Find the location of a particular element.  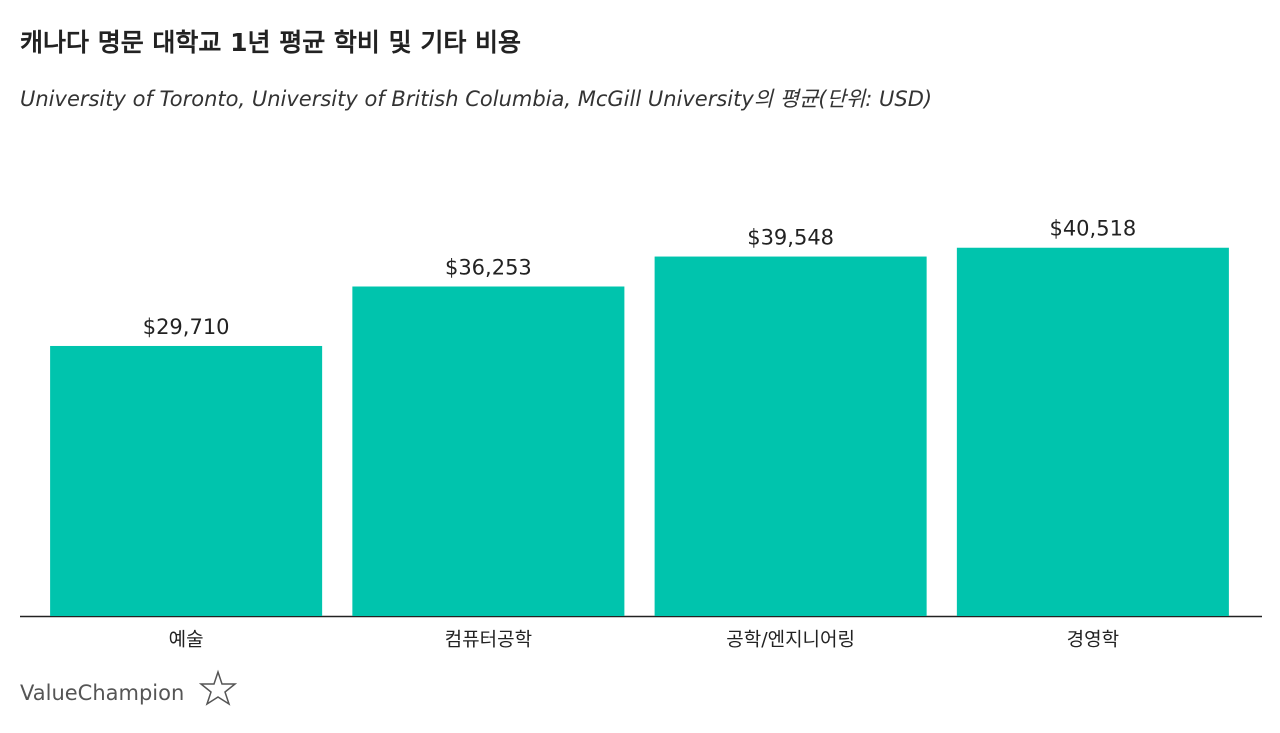

value-label: $40,518 is located at coordinates (1092, 229).